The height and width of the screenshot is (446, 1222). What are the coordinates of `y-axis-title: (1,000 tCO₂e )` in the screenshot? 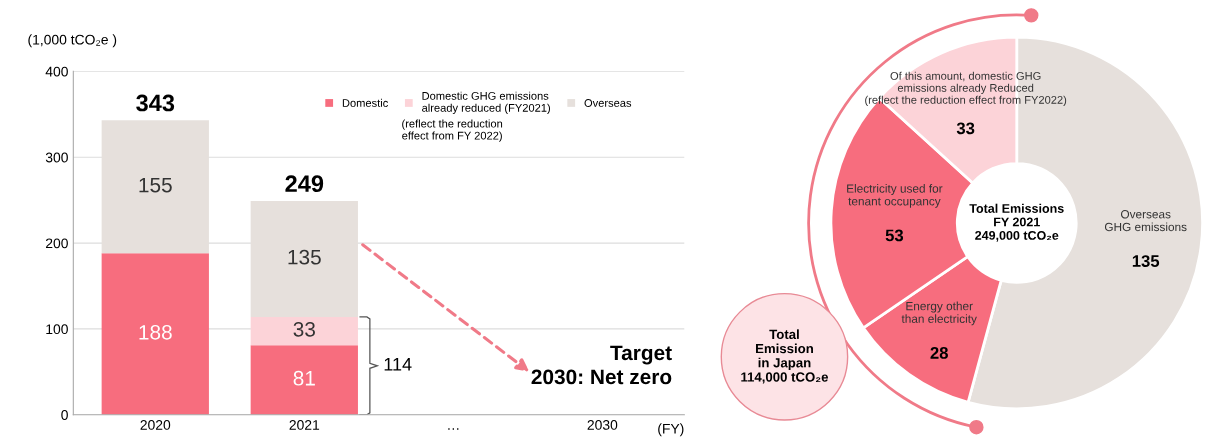 It's located at (72, 41).